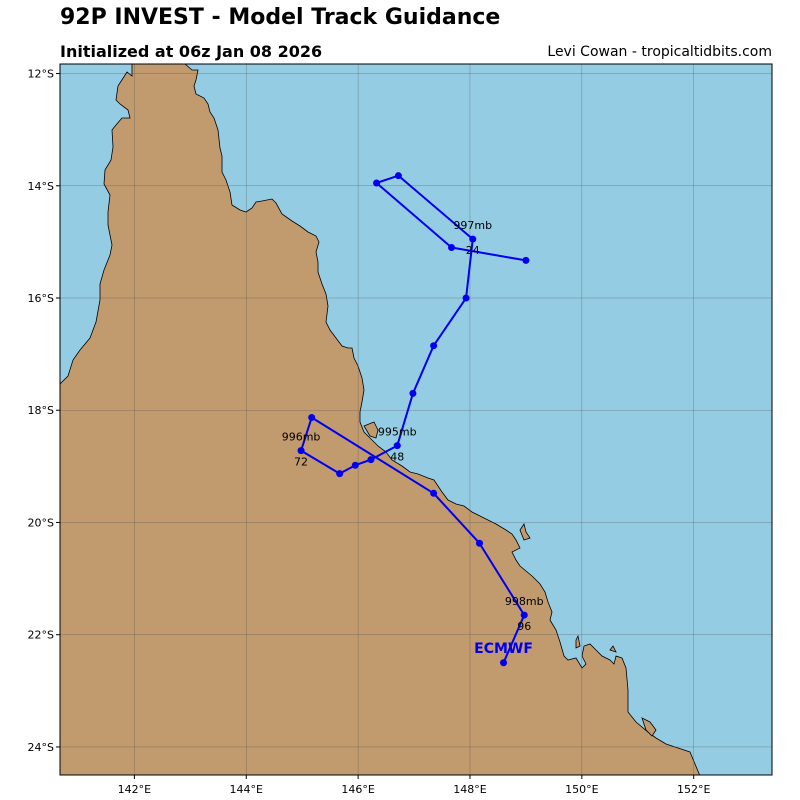  Describe the element at coordinates (301, 437) in the screenshot. I see `pressure-label: 996mb` at that location.